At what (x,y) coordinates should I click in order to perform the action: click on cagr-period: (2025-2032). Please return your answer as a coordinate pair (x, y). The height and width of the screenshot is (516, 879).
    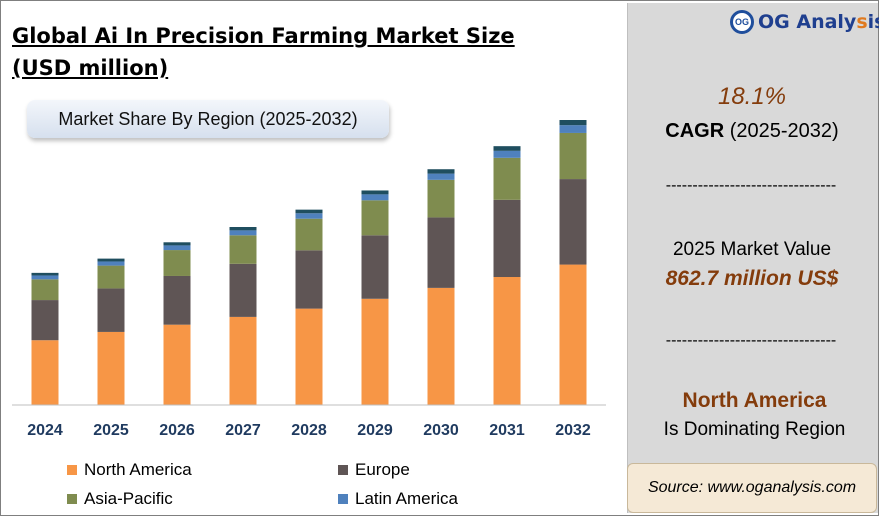
    Looking at the image, I should click on (784, 131).